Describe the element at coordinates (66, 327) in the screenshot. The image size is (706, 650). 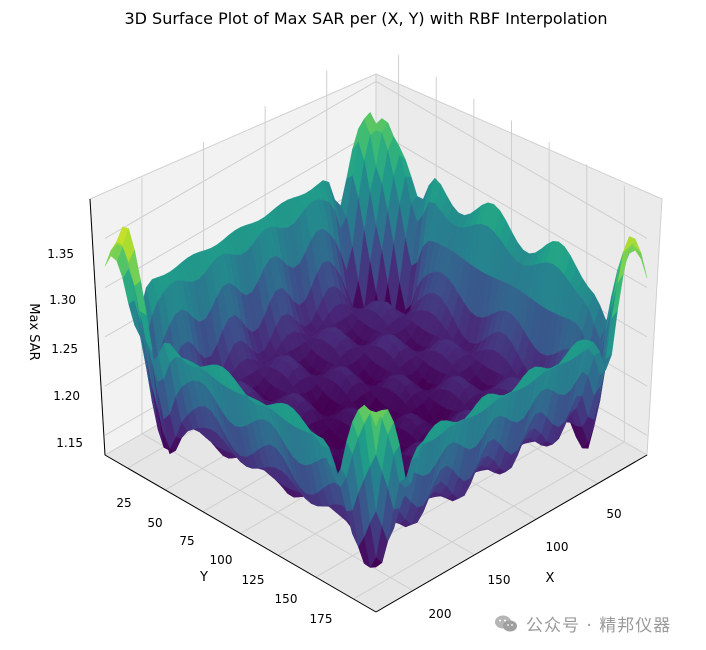
I see `z-axis: 1.15 1.20 1.25 1.30 1.35 Max SAR` at that location.